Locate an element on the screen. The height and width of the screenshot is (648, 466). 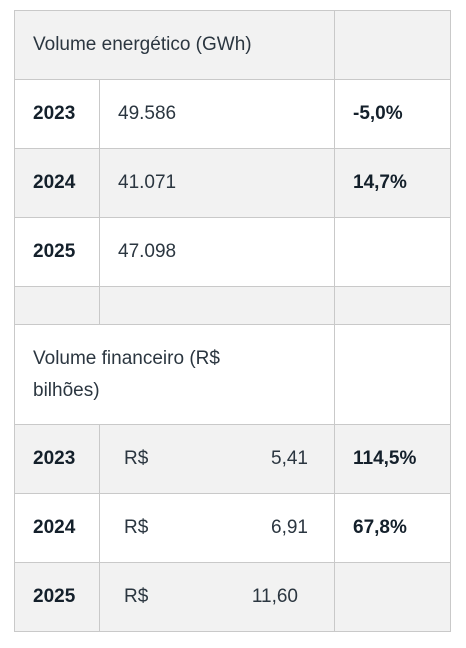
money-cell: R$ 5,41 is located at coordinates (217, 459).